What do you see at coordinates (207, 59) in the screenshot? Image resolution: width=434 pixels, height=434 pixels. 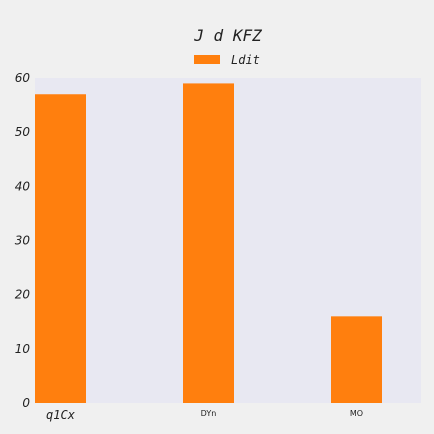 I see `legend-swatch` at bounding box center [207, 59].